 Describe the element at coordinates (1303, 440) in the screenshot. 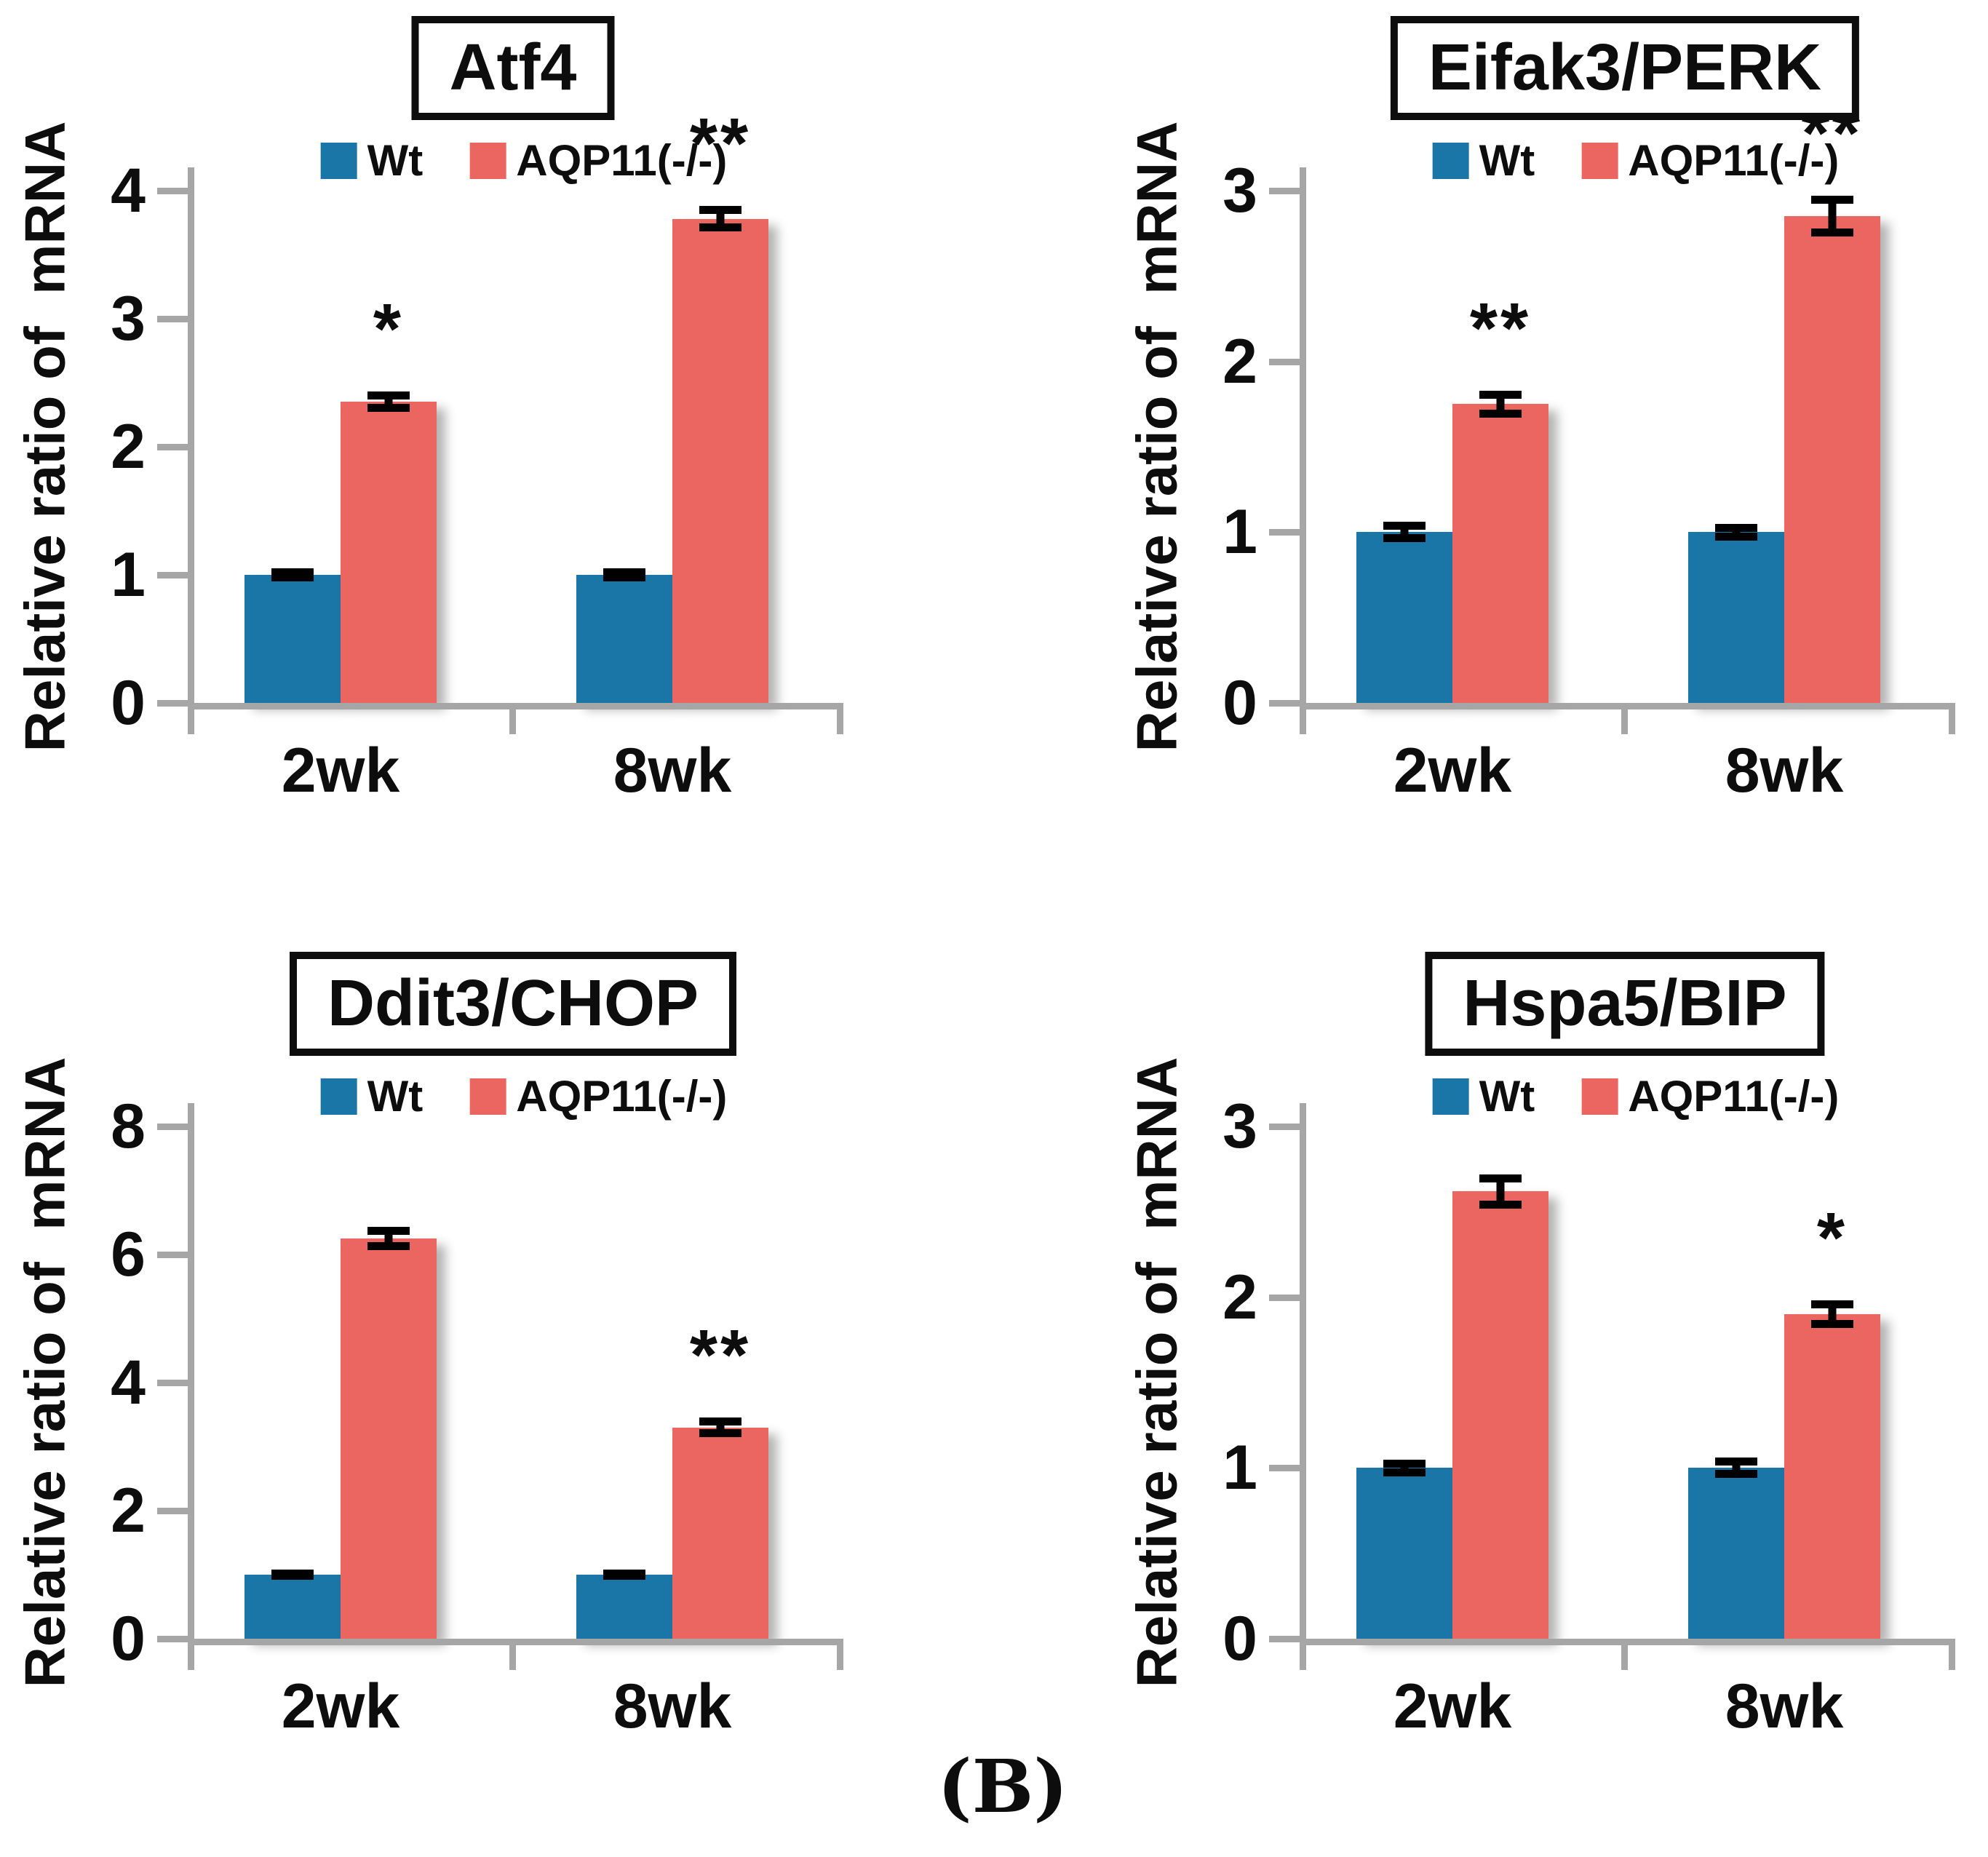

I see `y-axis-line` at that location.